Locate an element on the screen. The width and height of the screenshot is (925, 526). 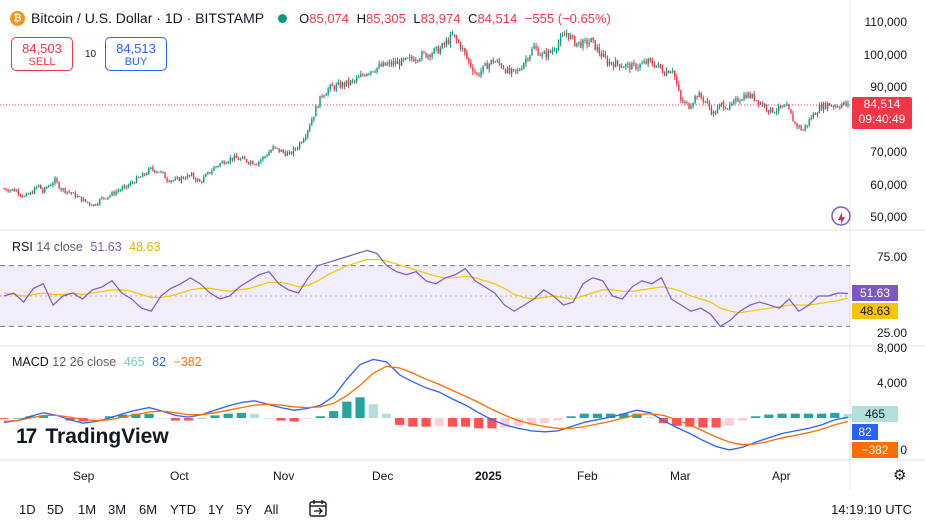
symbol-title: Bitcoin / U.S. Dollar · 1D · BITSTAMP is located at coordinates (148, 18).